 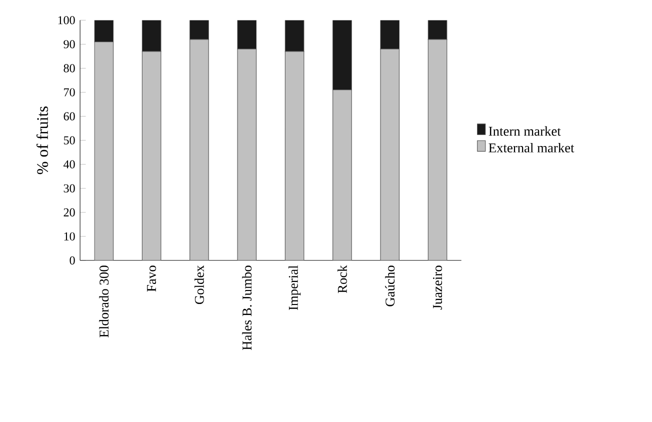 What do you see at coordinates (69, 116) in the screenshot?
I see `y-tick-label: 60` at bounding box center [69, 116].